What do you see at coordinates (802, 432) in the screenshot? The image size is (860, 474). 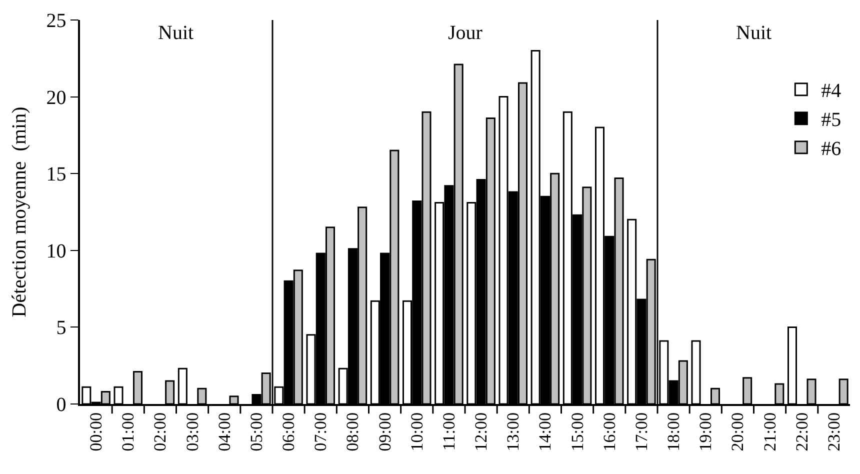 I see `x-tick-label: 22:00` at bounding box center [802, 432].